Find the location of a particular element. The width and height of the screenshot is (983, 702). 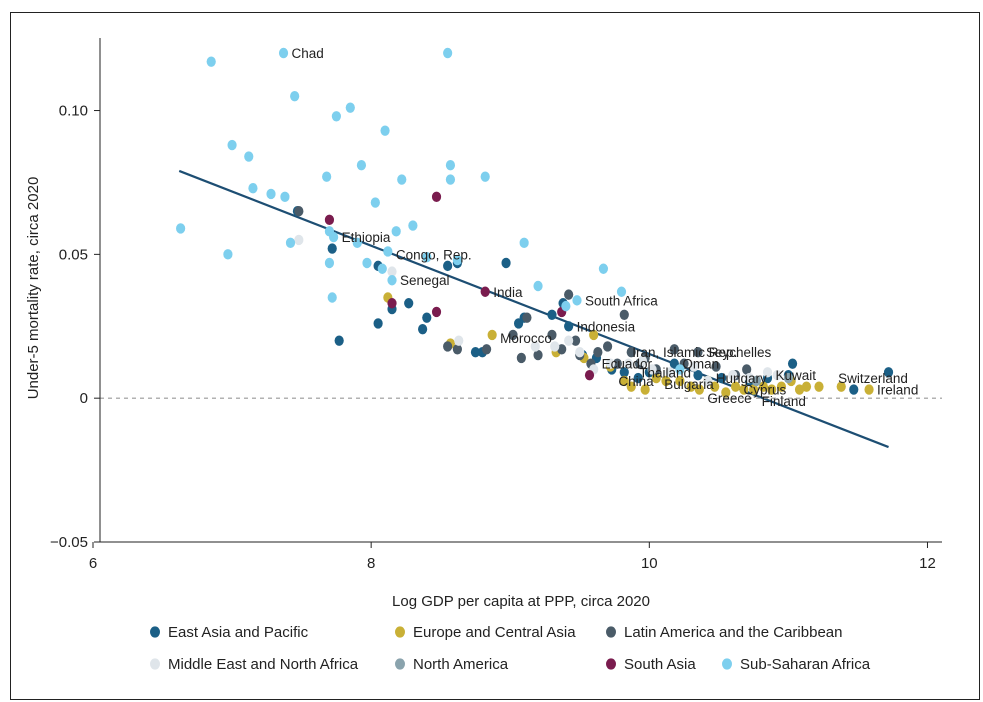

country-annotation: Oman is located at coordinates (700, 364).